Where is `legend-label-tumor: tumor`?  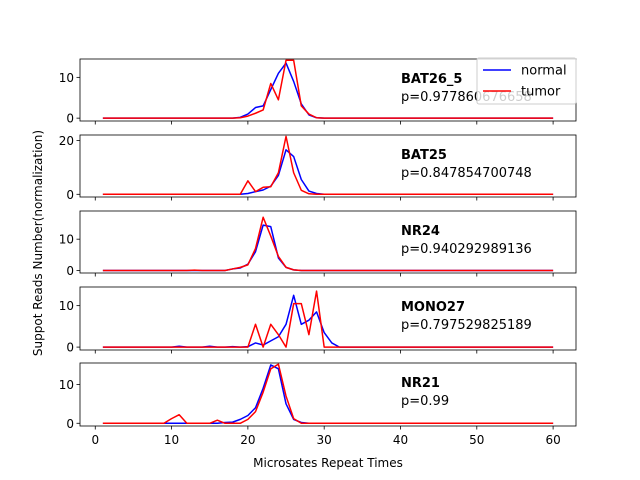 legend-label-tumor: tumor is located at coordinates (541, 92).